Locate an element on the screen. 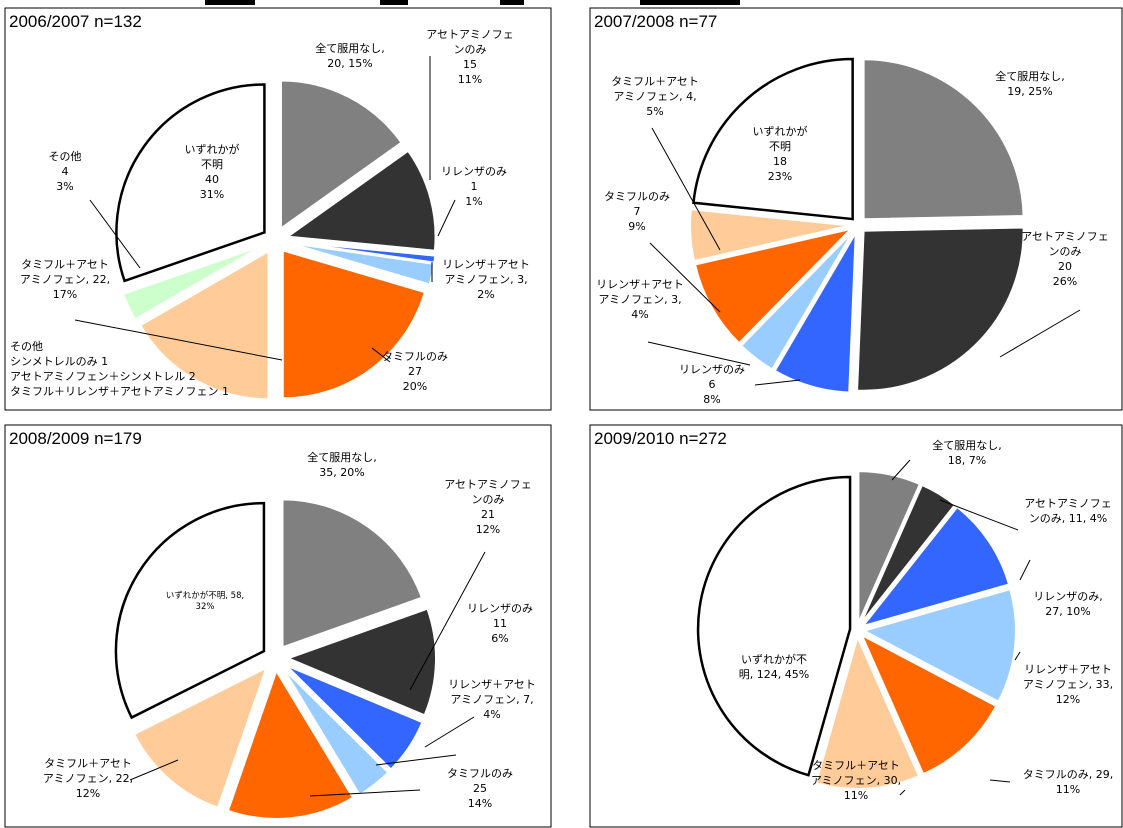 This screenshot has width=1123, height=828. slice-label-relenza_acet: リレンザ＋アセトアミノフェン, 3, 4% is located at coordinates (640, 299).